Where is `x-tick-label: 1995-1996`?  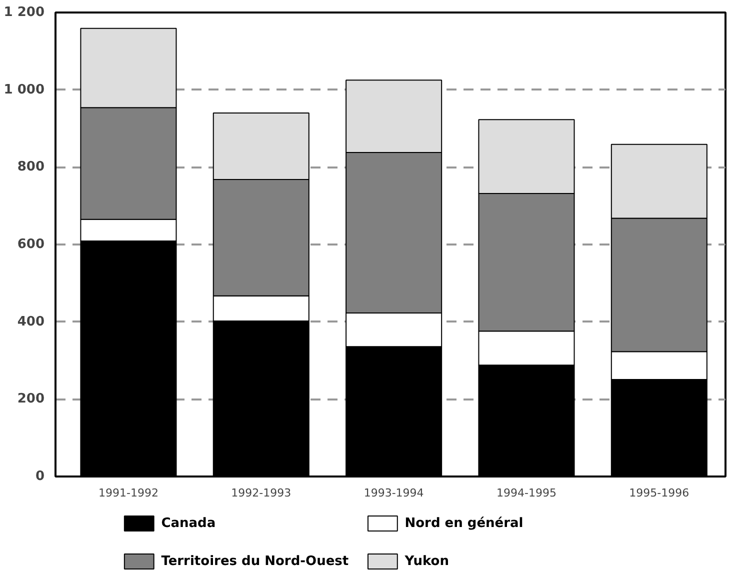 x-tick-label: 1995-1996 is located at coordinates (659, 493).